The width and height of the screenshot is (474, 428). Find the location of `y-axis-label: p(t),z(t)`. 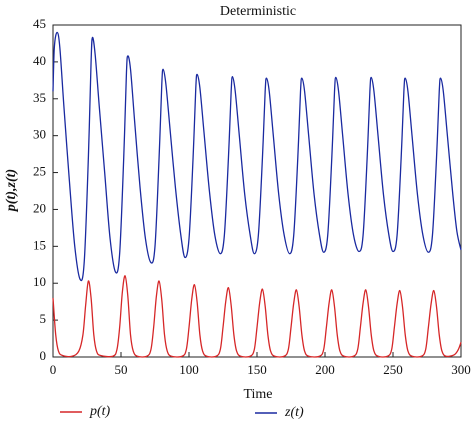

y-axis-label: p(t),z(t) is located at coordinates (11, 190).